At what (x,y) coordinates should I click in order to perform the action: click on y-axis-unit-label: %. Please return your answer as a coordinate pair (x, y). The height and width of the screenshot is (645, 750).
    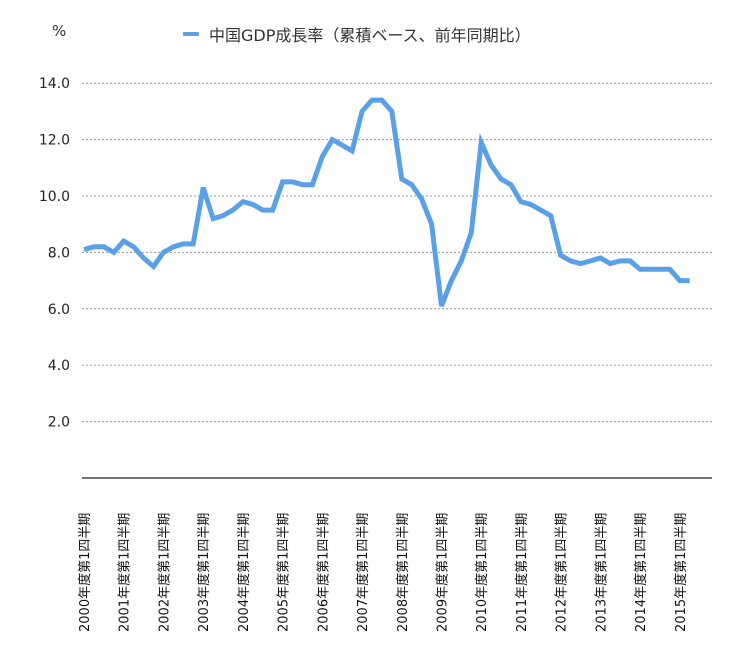
    Looking at the image, I should click on (59, 31).